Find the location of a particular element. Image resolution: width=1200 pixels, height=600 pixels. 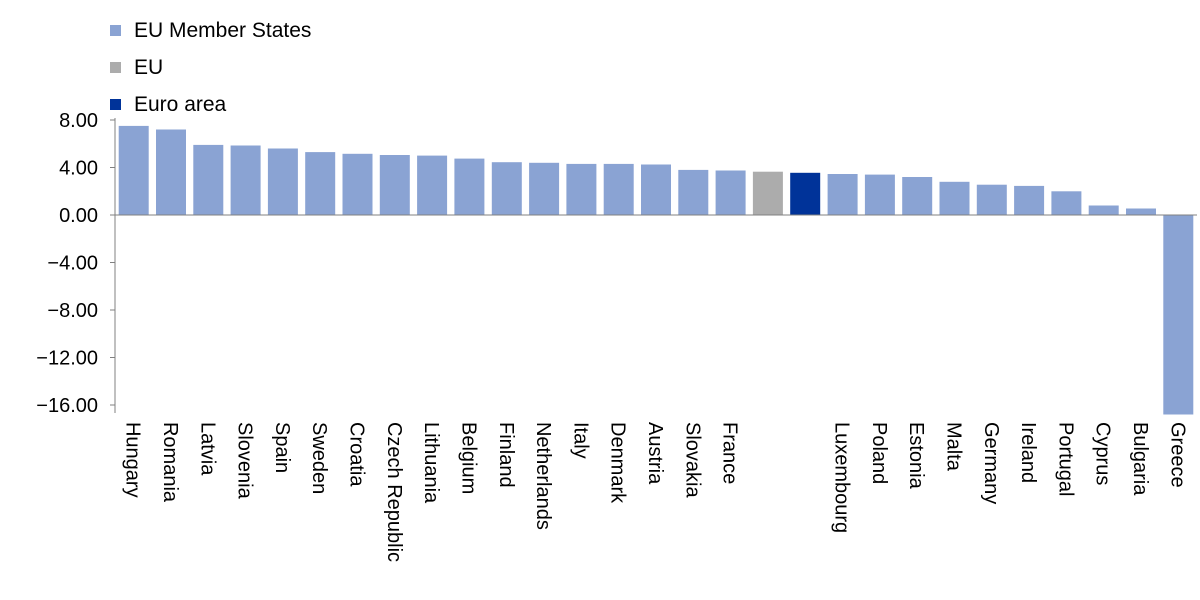

y-tick-label: 0.00 is located at coordinates (78, 216).